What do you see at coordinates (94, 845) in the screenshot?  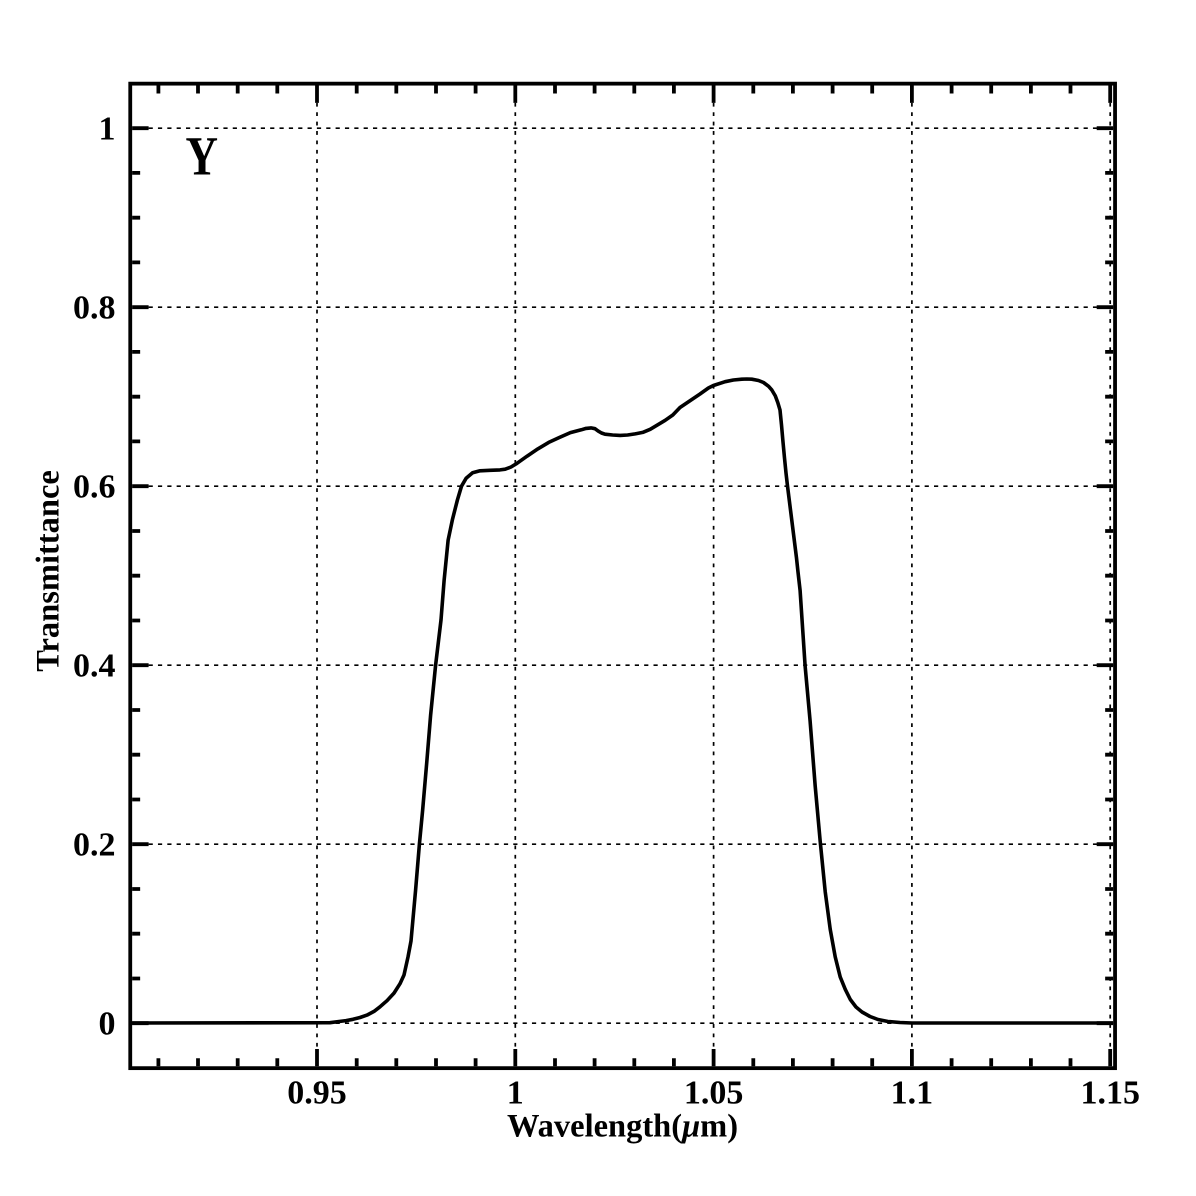 I see `svg-text: 0.2` at bounding box center [94, 845].